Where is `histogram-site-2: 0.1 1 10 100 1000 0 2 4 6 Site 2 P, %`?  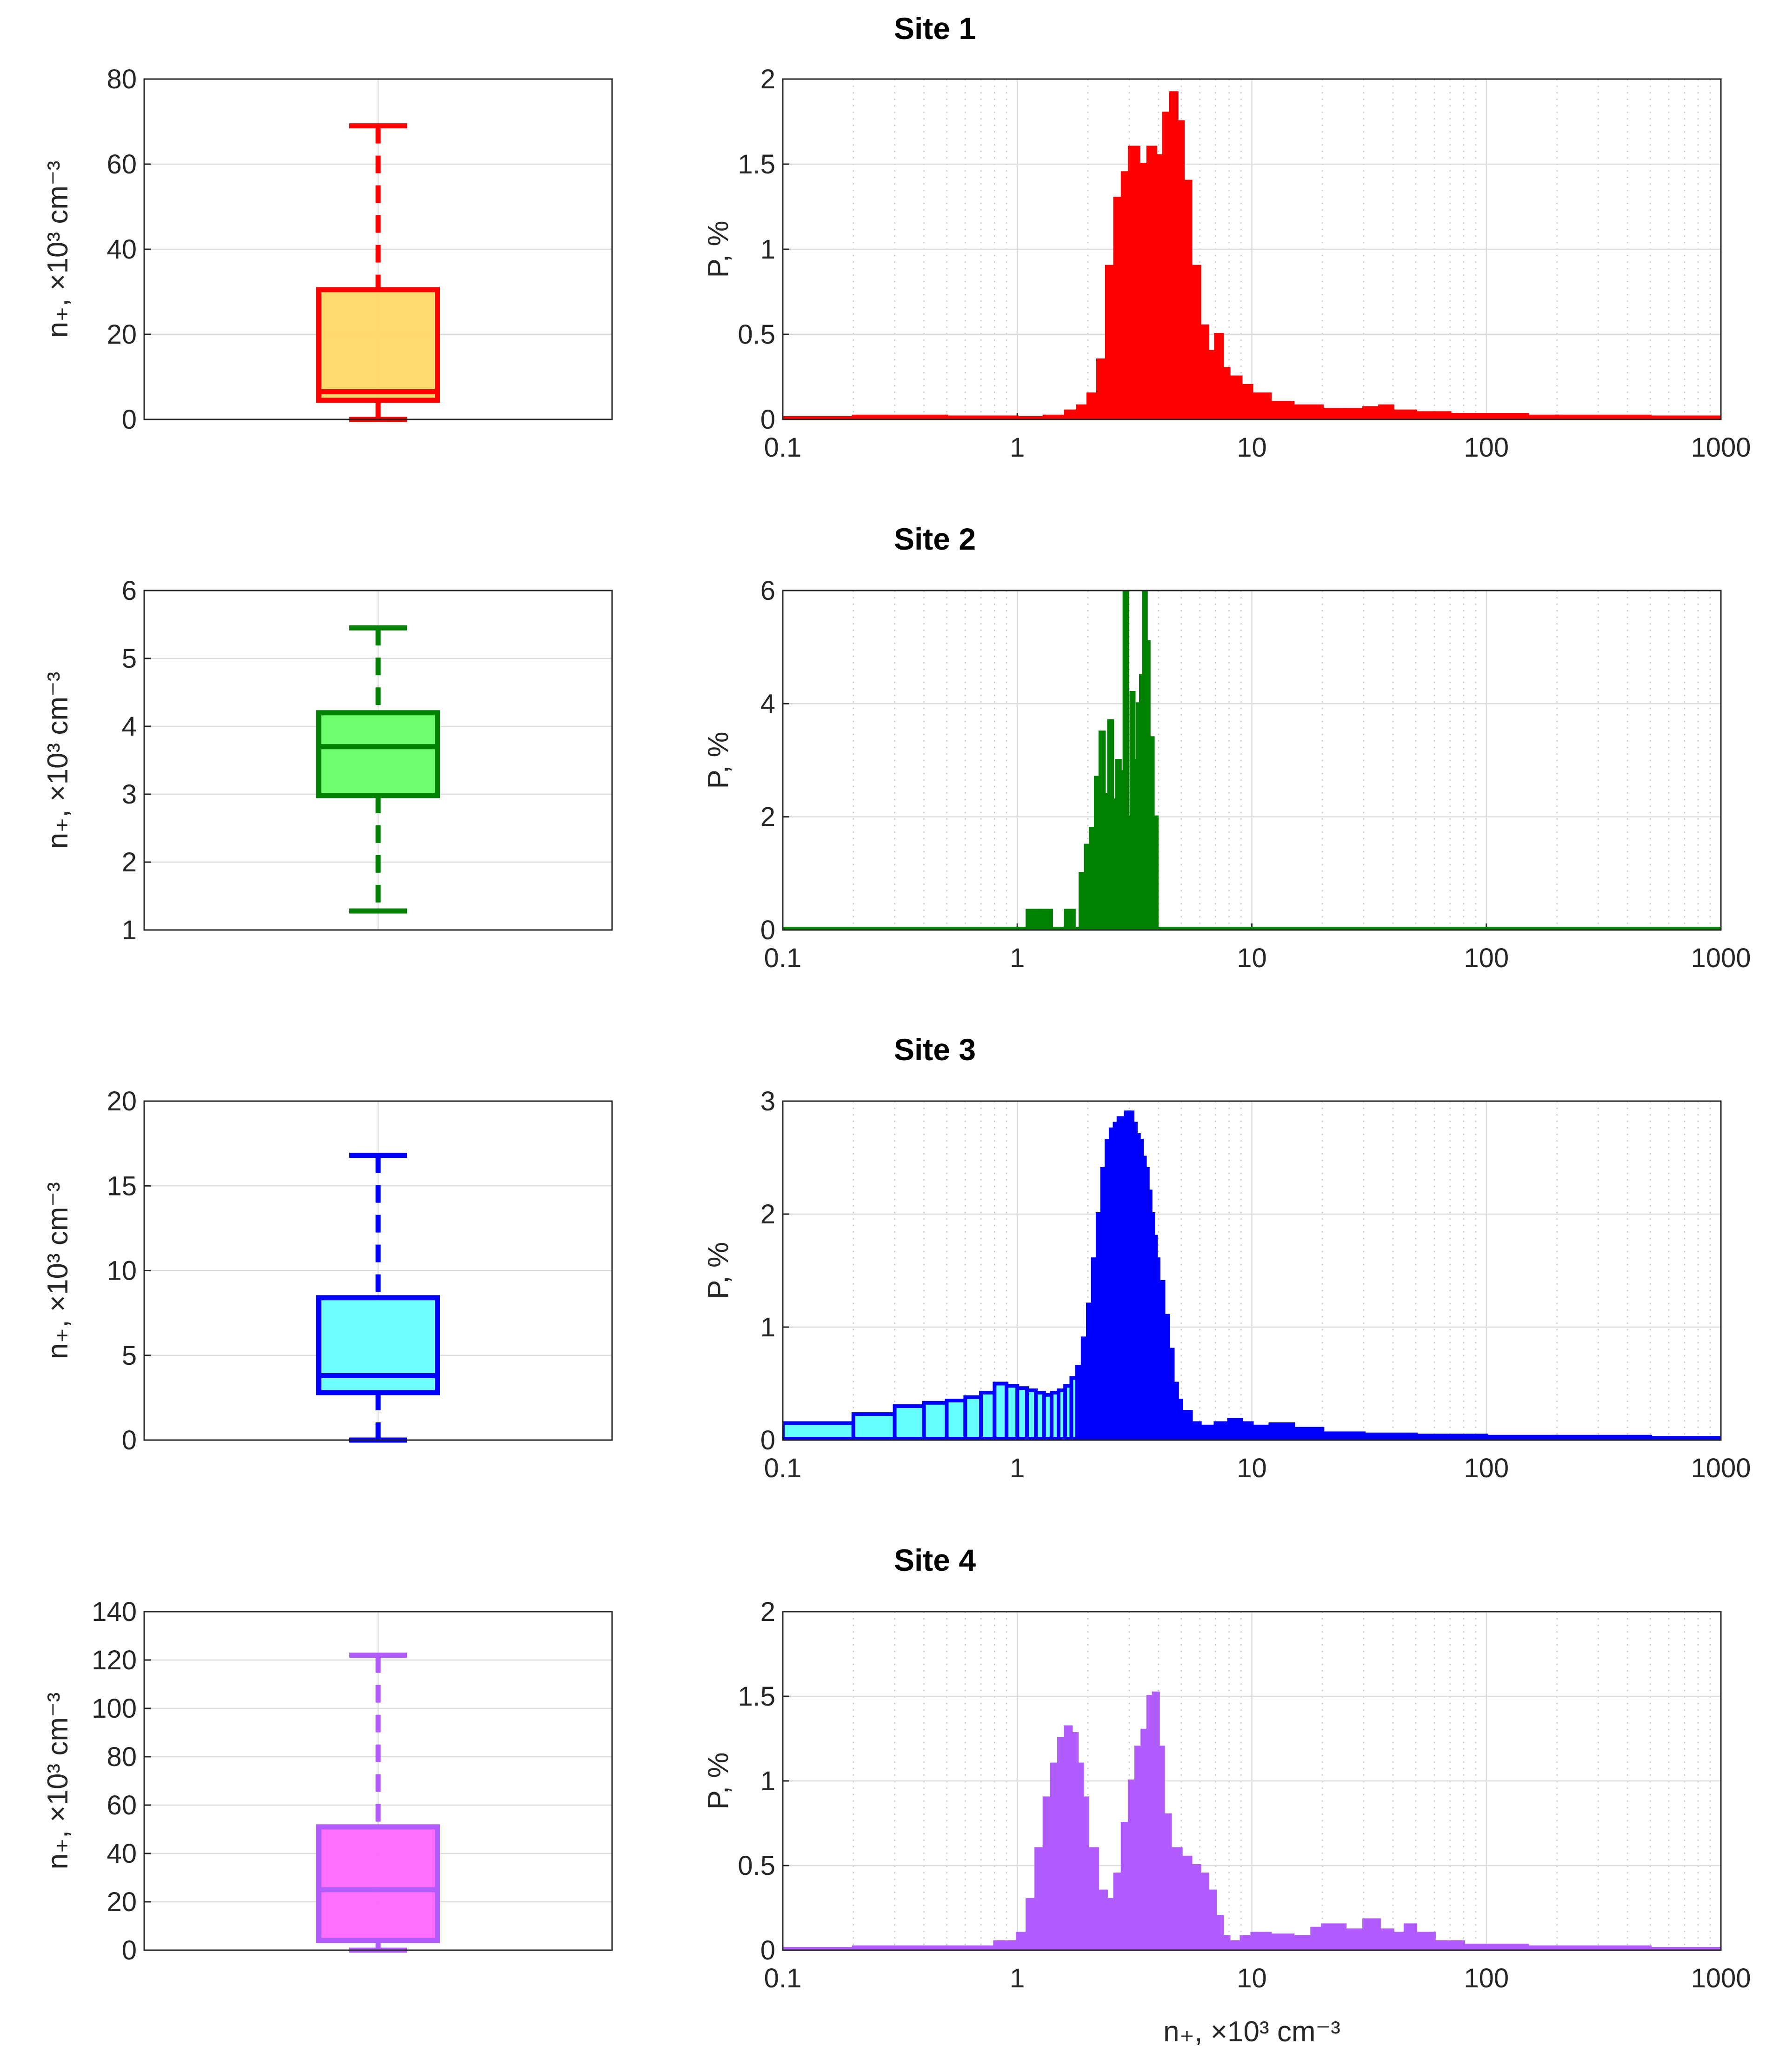 histogram-site-2: 0.1 1 10 100 1000 0 2 4 6 Site 2 P, % is located at coordinates (1226, 747).